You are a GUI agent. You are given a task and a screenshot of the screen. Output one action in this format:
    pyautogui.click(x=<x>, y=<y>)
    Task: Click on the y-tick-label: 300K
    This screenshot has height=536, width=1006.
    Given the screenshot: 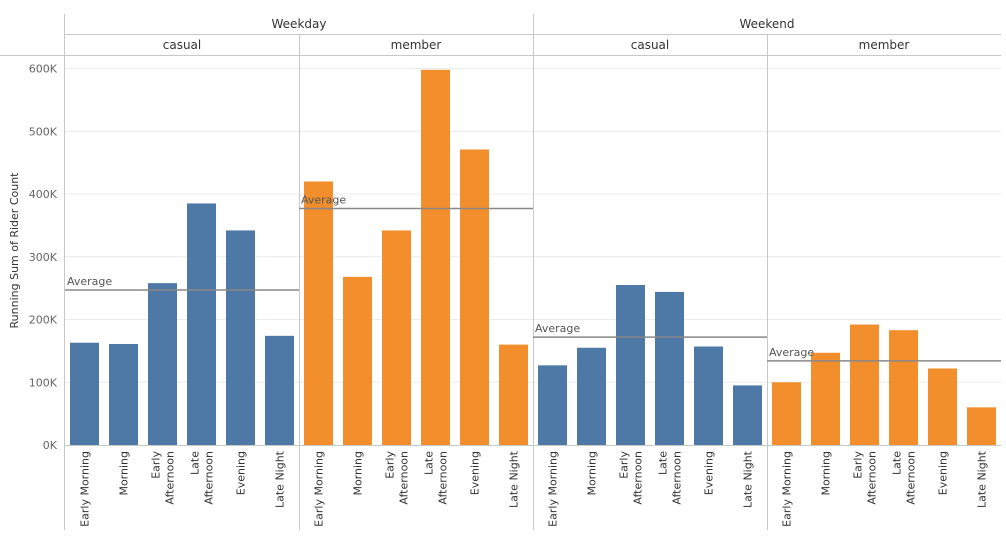 What is the action you would take?
    pyautogui.click(x=43, y=257)
    